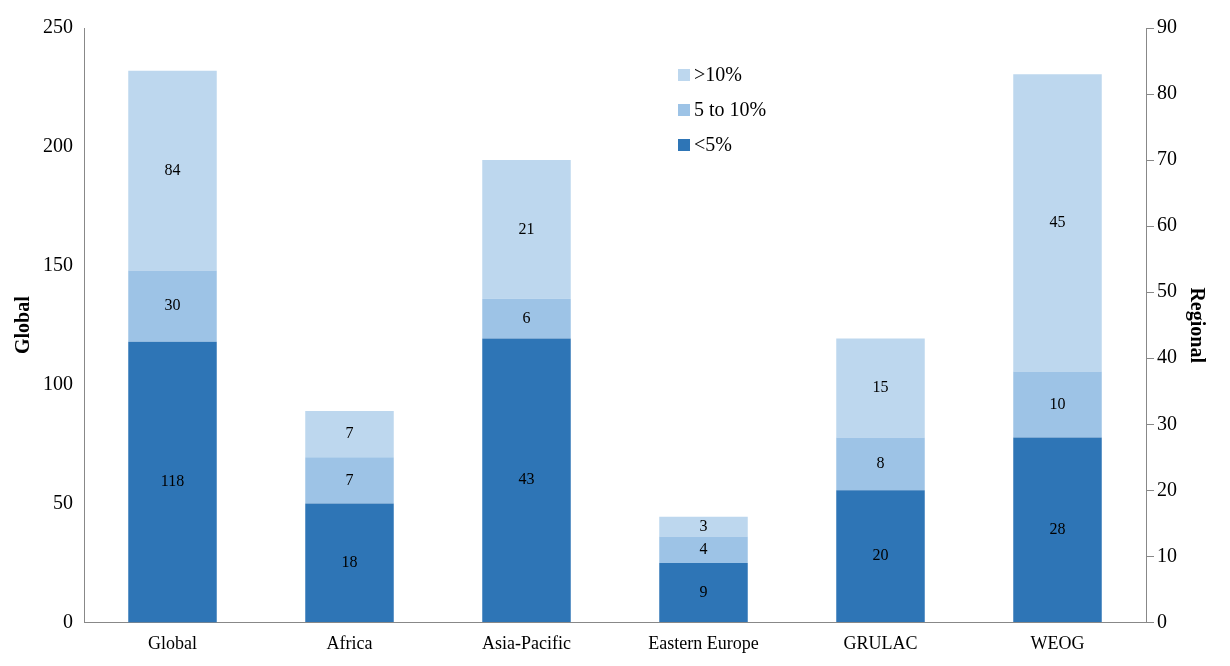  What do you see at coordinates (1167, 26) in the screenshot?
I see `y2-tick-label: 90` at bounding box center [1167, 26].